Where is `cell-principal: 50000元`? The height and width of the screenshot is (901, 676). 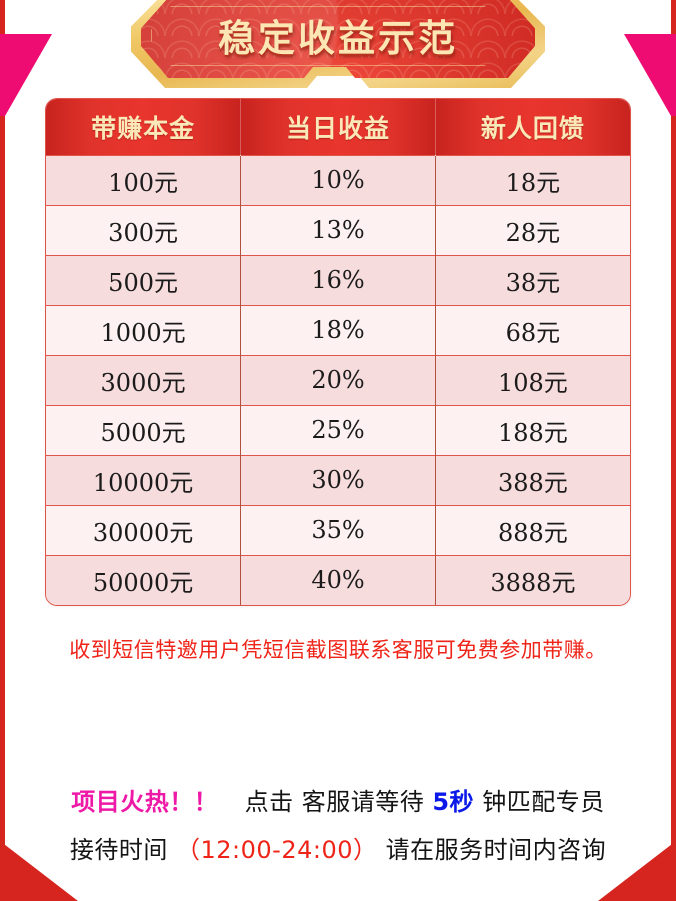
cell-principal: 50000元 is located at coordinates (143, 579).